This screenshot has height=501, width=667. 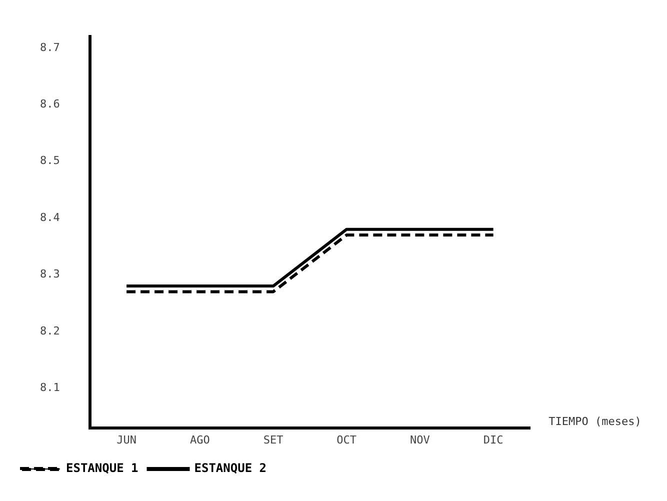 I want to click on y-tick-label: 8.1, so click(x=50, y=387).